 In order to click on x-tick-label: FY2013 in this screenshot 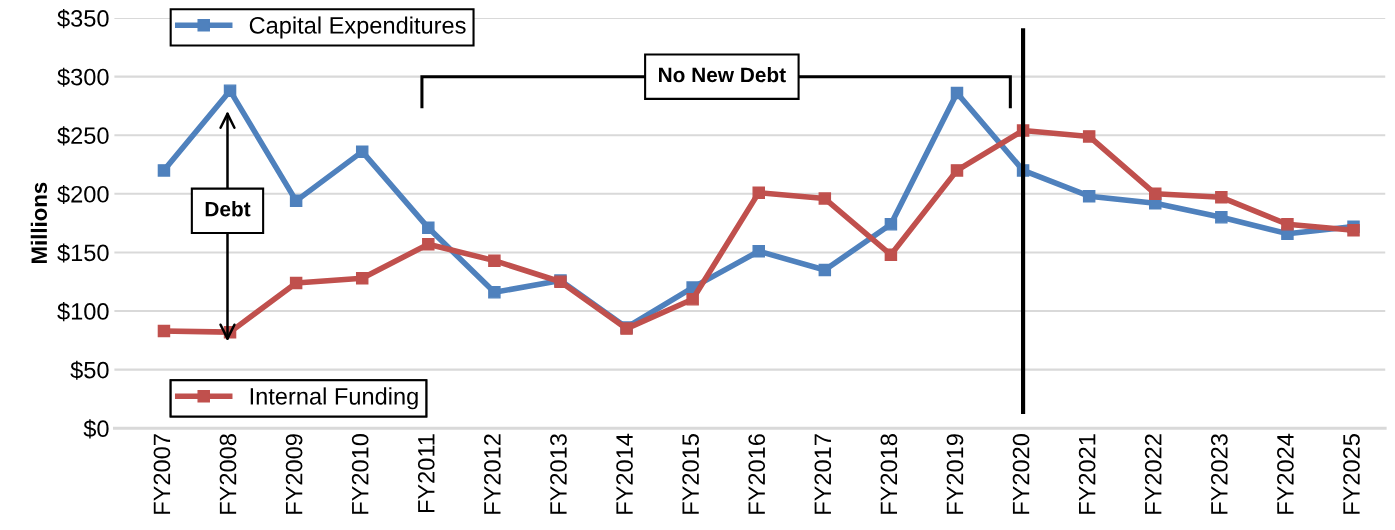, I will do `click(558, 474)`.